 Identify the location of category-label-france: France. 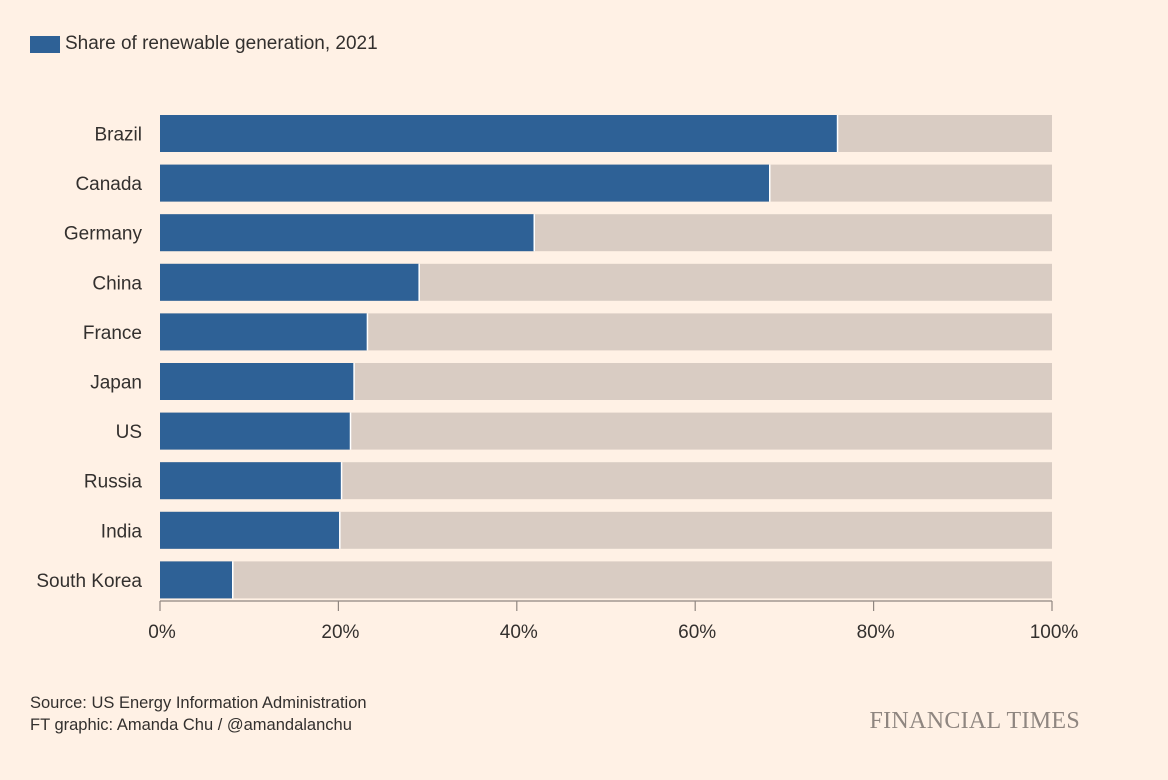
(112, 333).